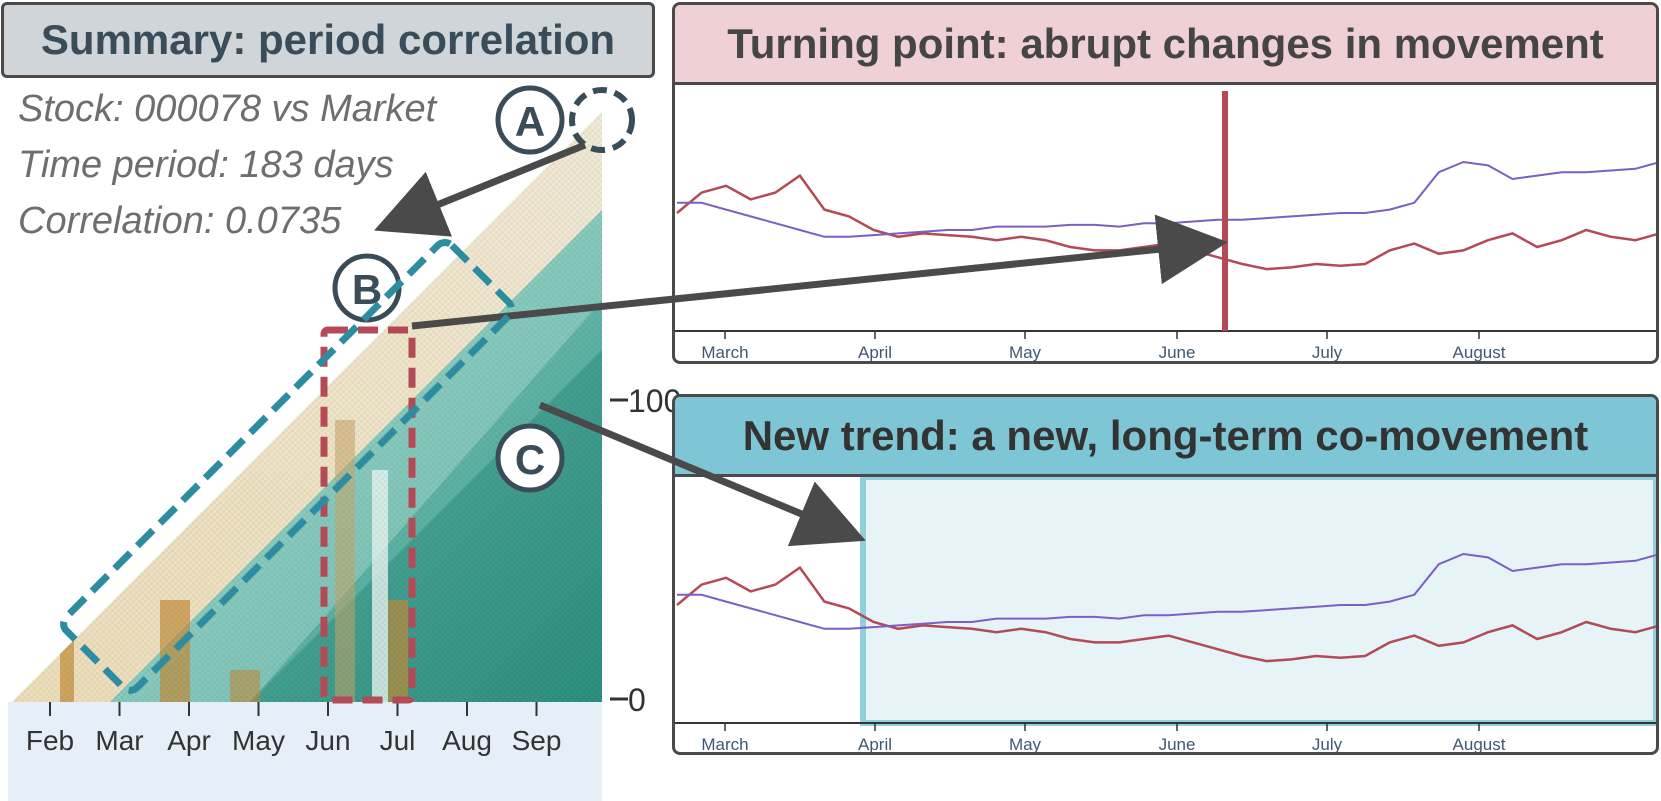  Describe the element at coordinates (327, 740) in the screenshot. I see `x-tick-label-jun: Jun` at that location.